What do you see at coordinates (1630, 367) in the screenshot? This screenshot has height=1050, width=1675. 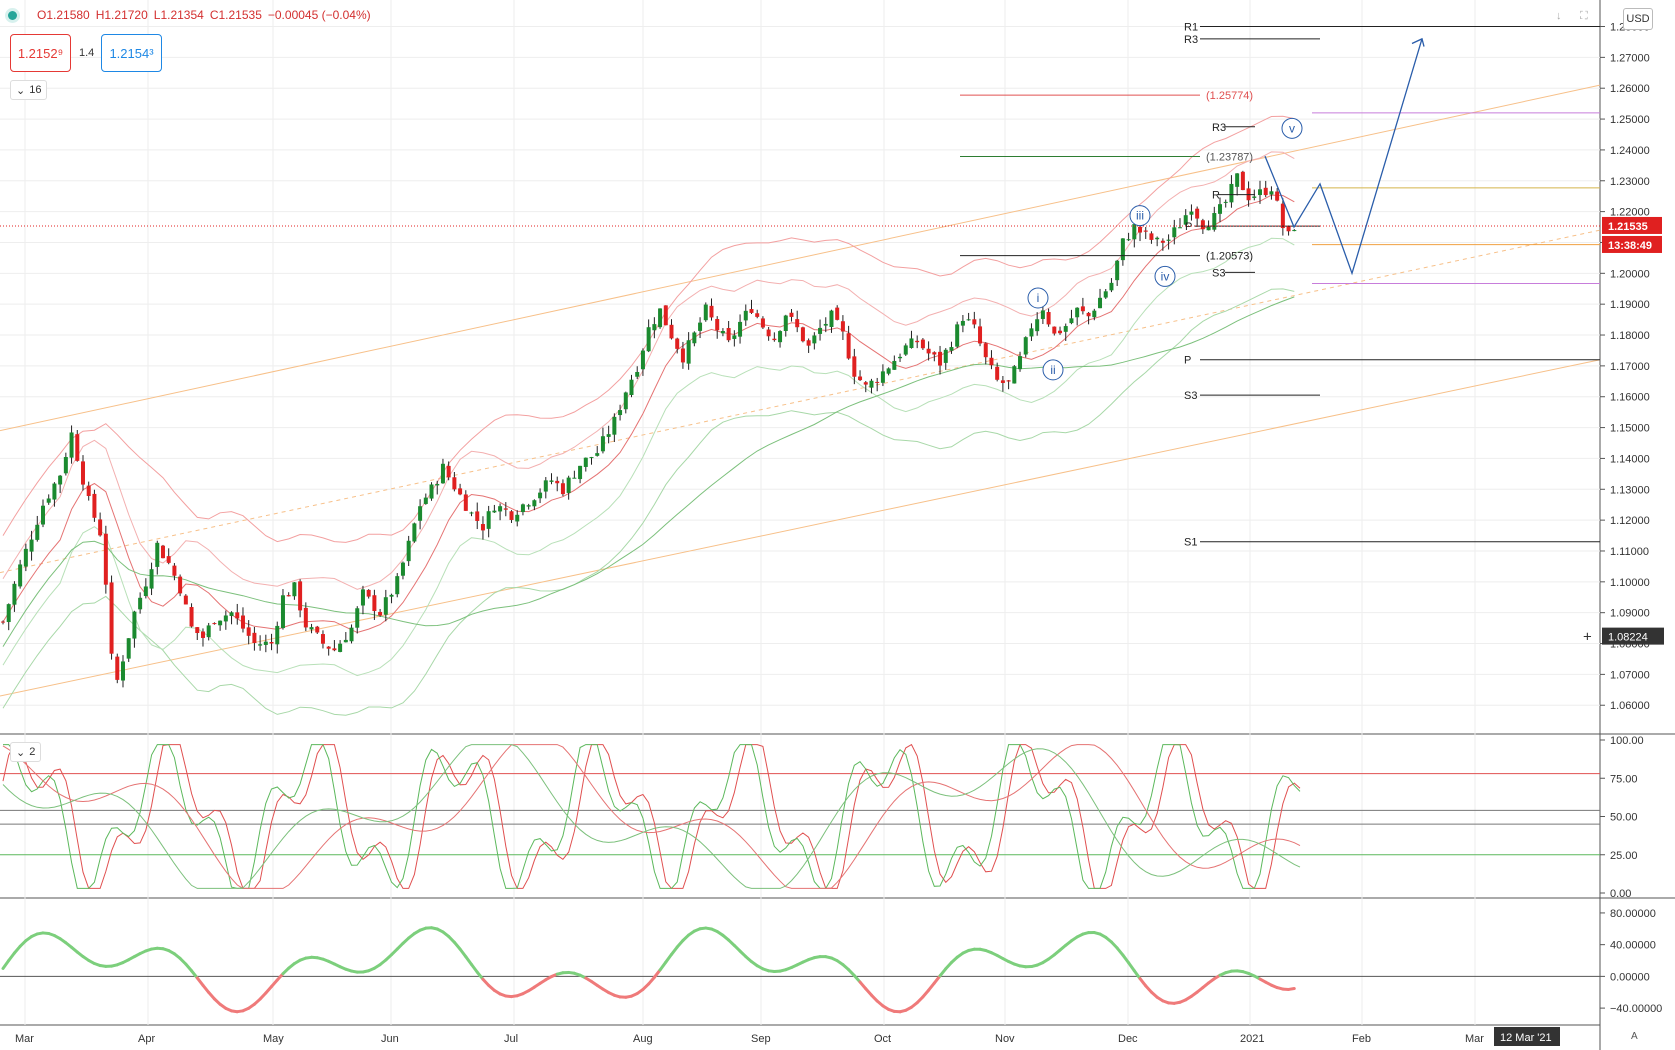 I see `price-tick-label: 1.17000` at bounding box center [1630, 367].